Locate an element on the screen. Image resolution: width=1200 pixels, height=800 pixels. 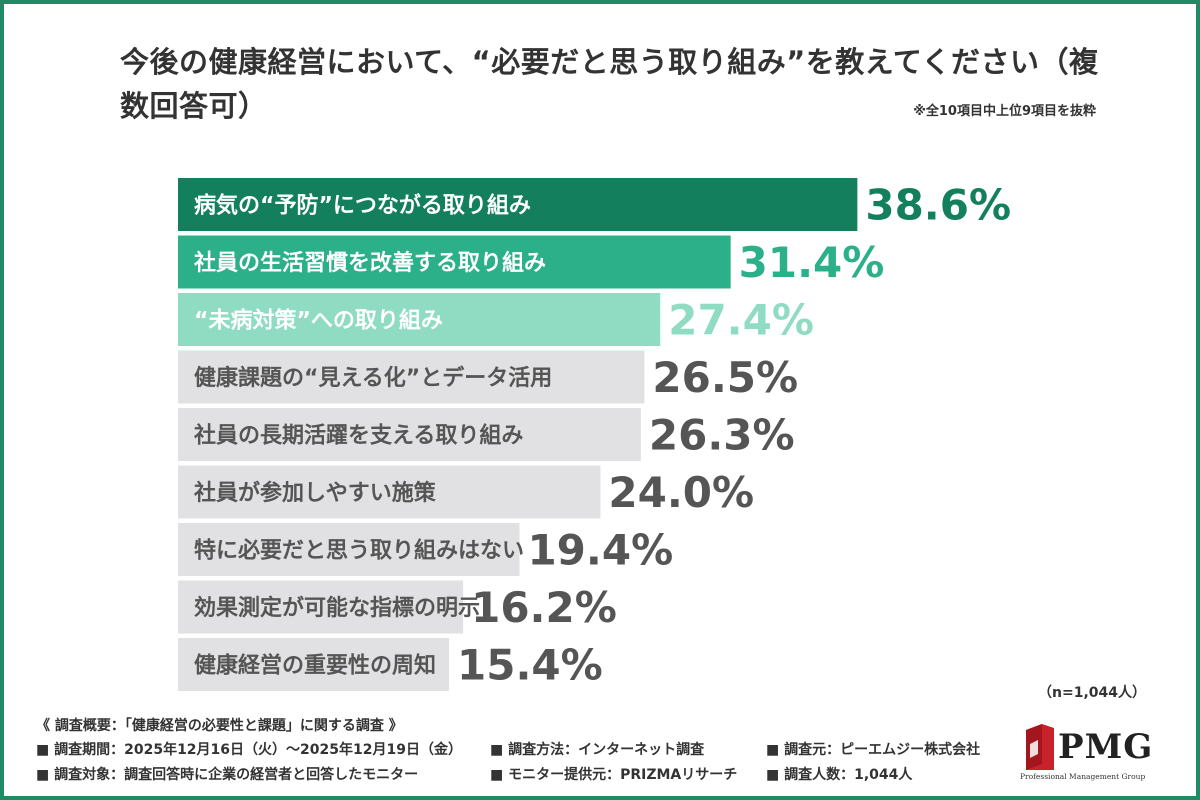
survey-period: ■ 調査期間：2025年12月16日（火）～2025年12月19日（金） is located at coordinates (249, 750).